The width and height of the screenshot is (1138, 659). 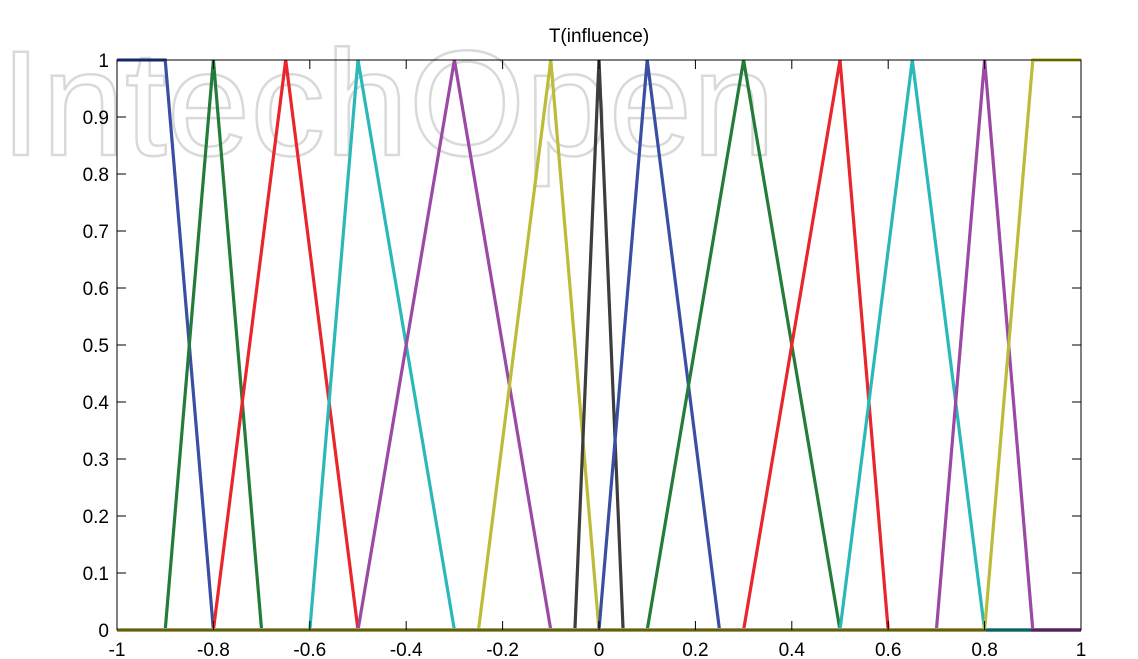 What do you see at coordinates (695, 649) in the screenshot?
I see `x-tick-label: 0.2` at bounding box center [695, 649].